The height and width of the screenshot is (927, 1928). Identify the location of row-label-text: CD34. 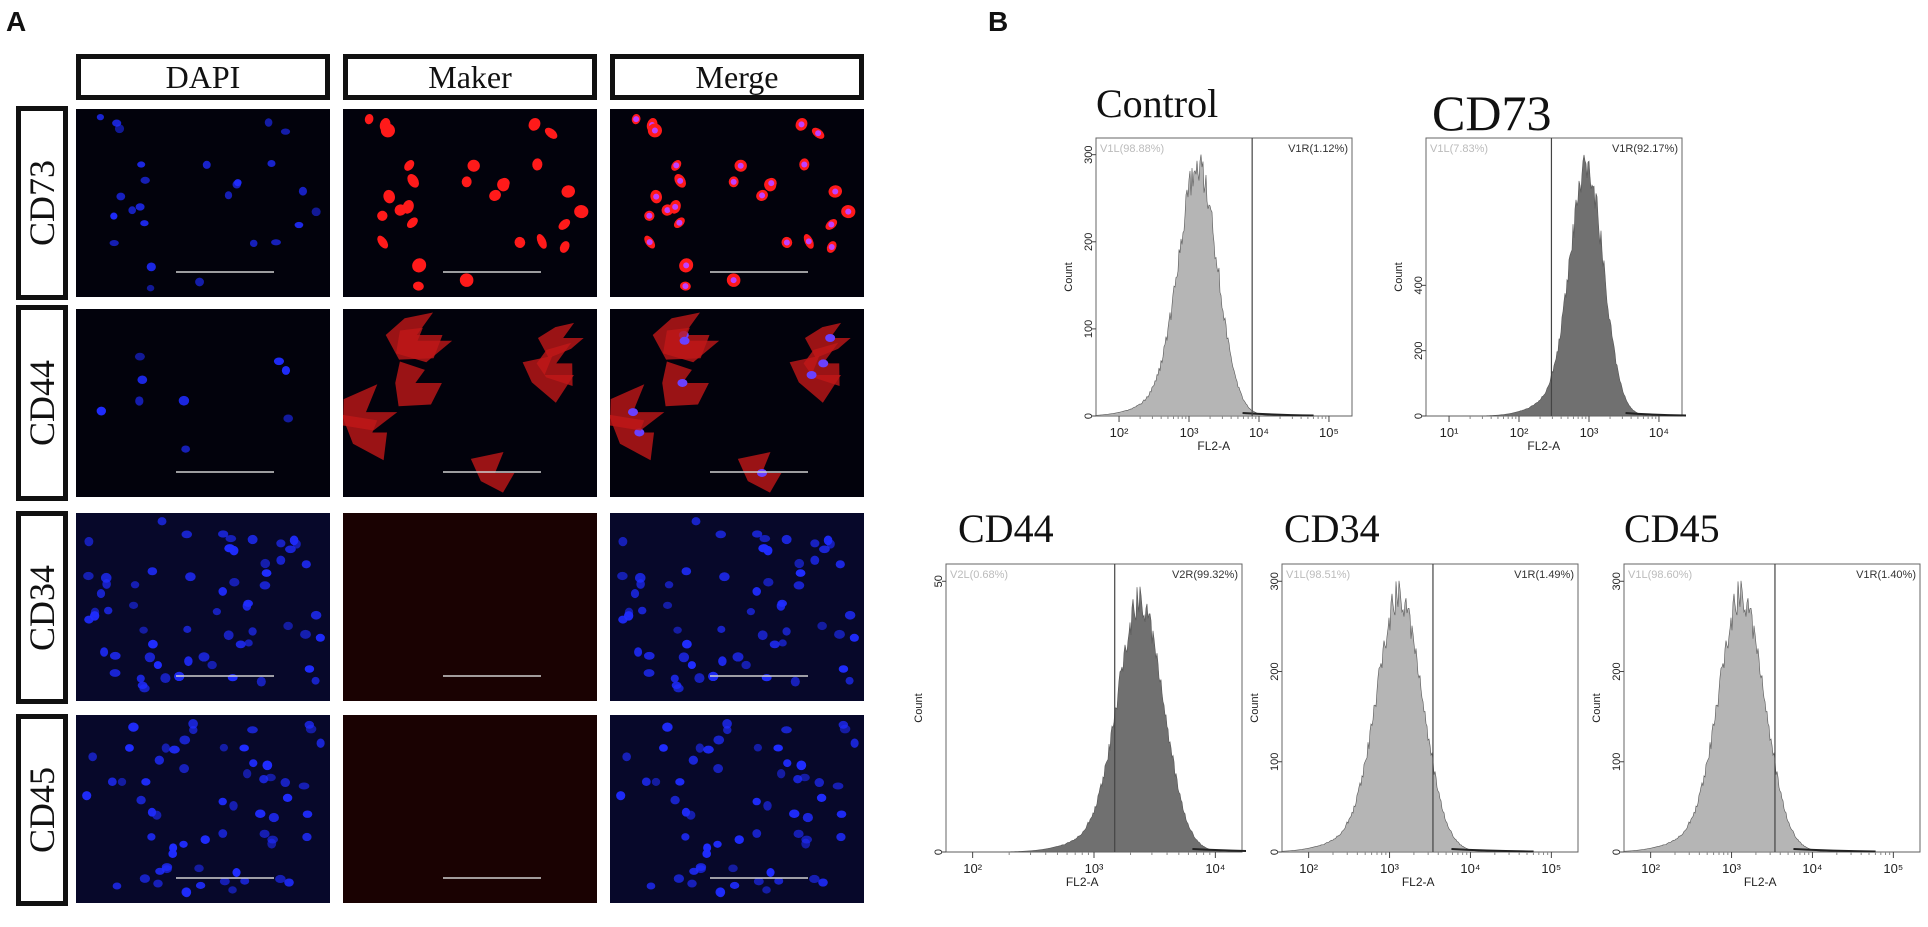
(42, 607).